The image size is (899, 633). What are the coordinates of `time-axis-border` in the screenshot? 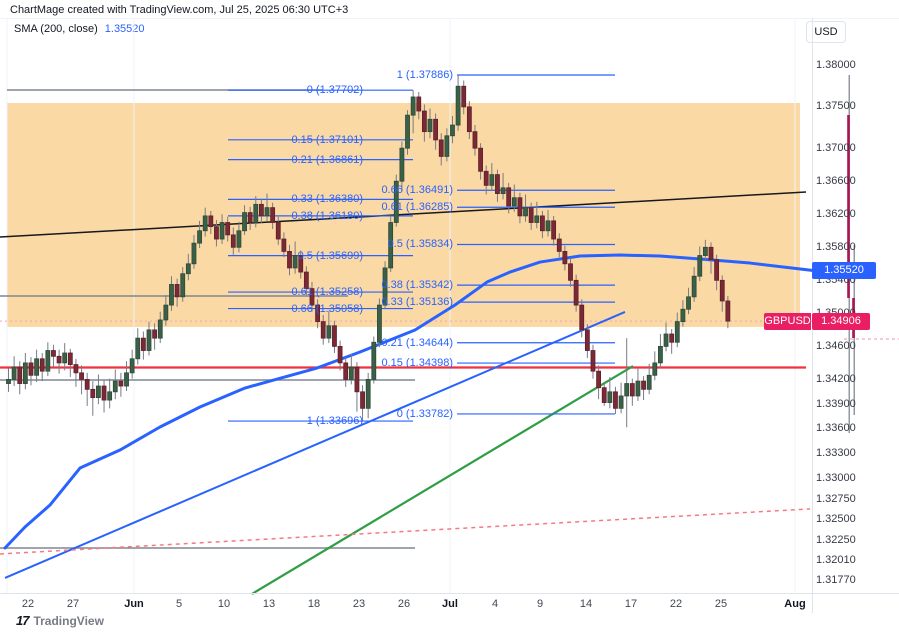 It's located at (449, 593).